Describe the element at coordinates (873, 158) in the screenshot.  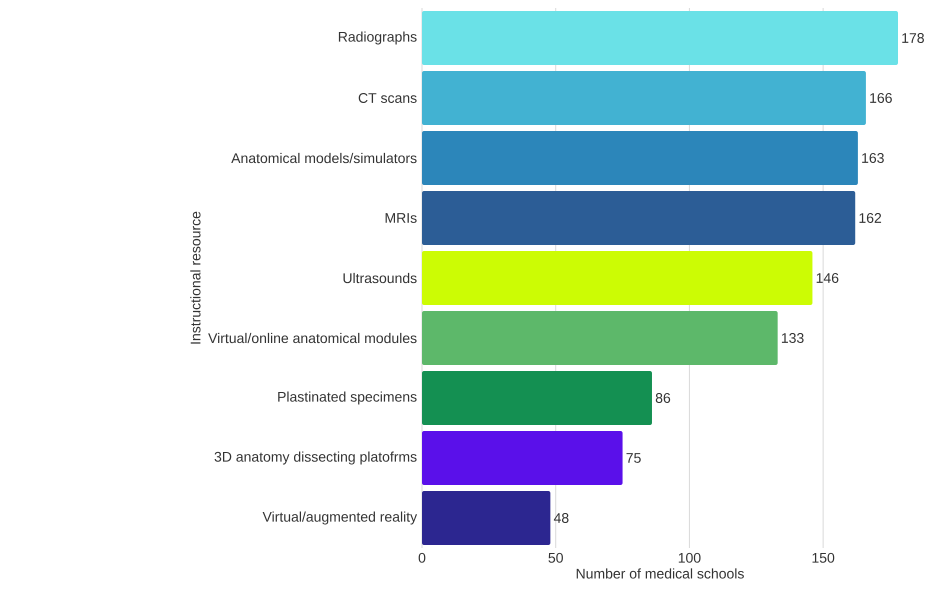
I see `data-label: 163` at that location.